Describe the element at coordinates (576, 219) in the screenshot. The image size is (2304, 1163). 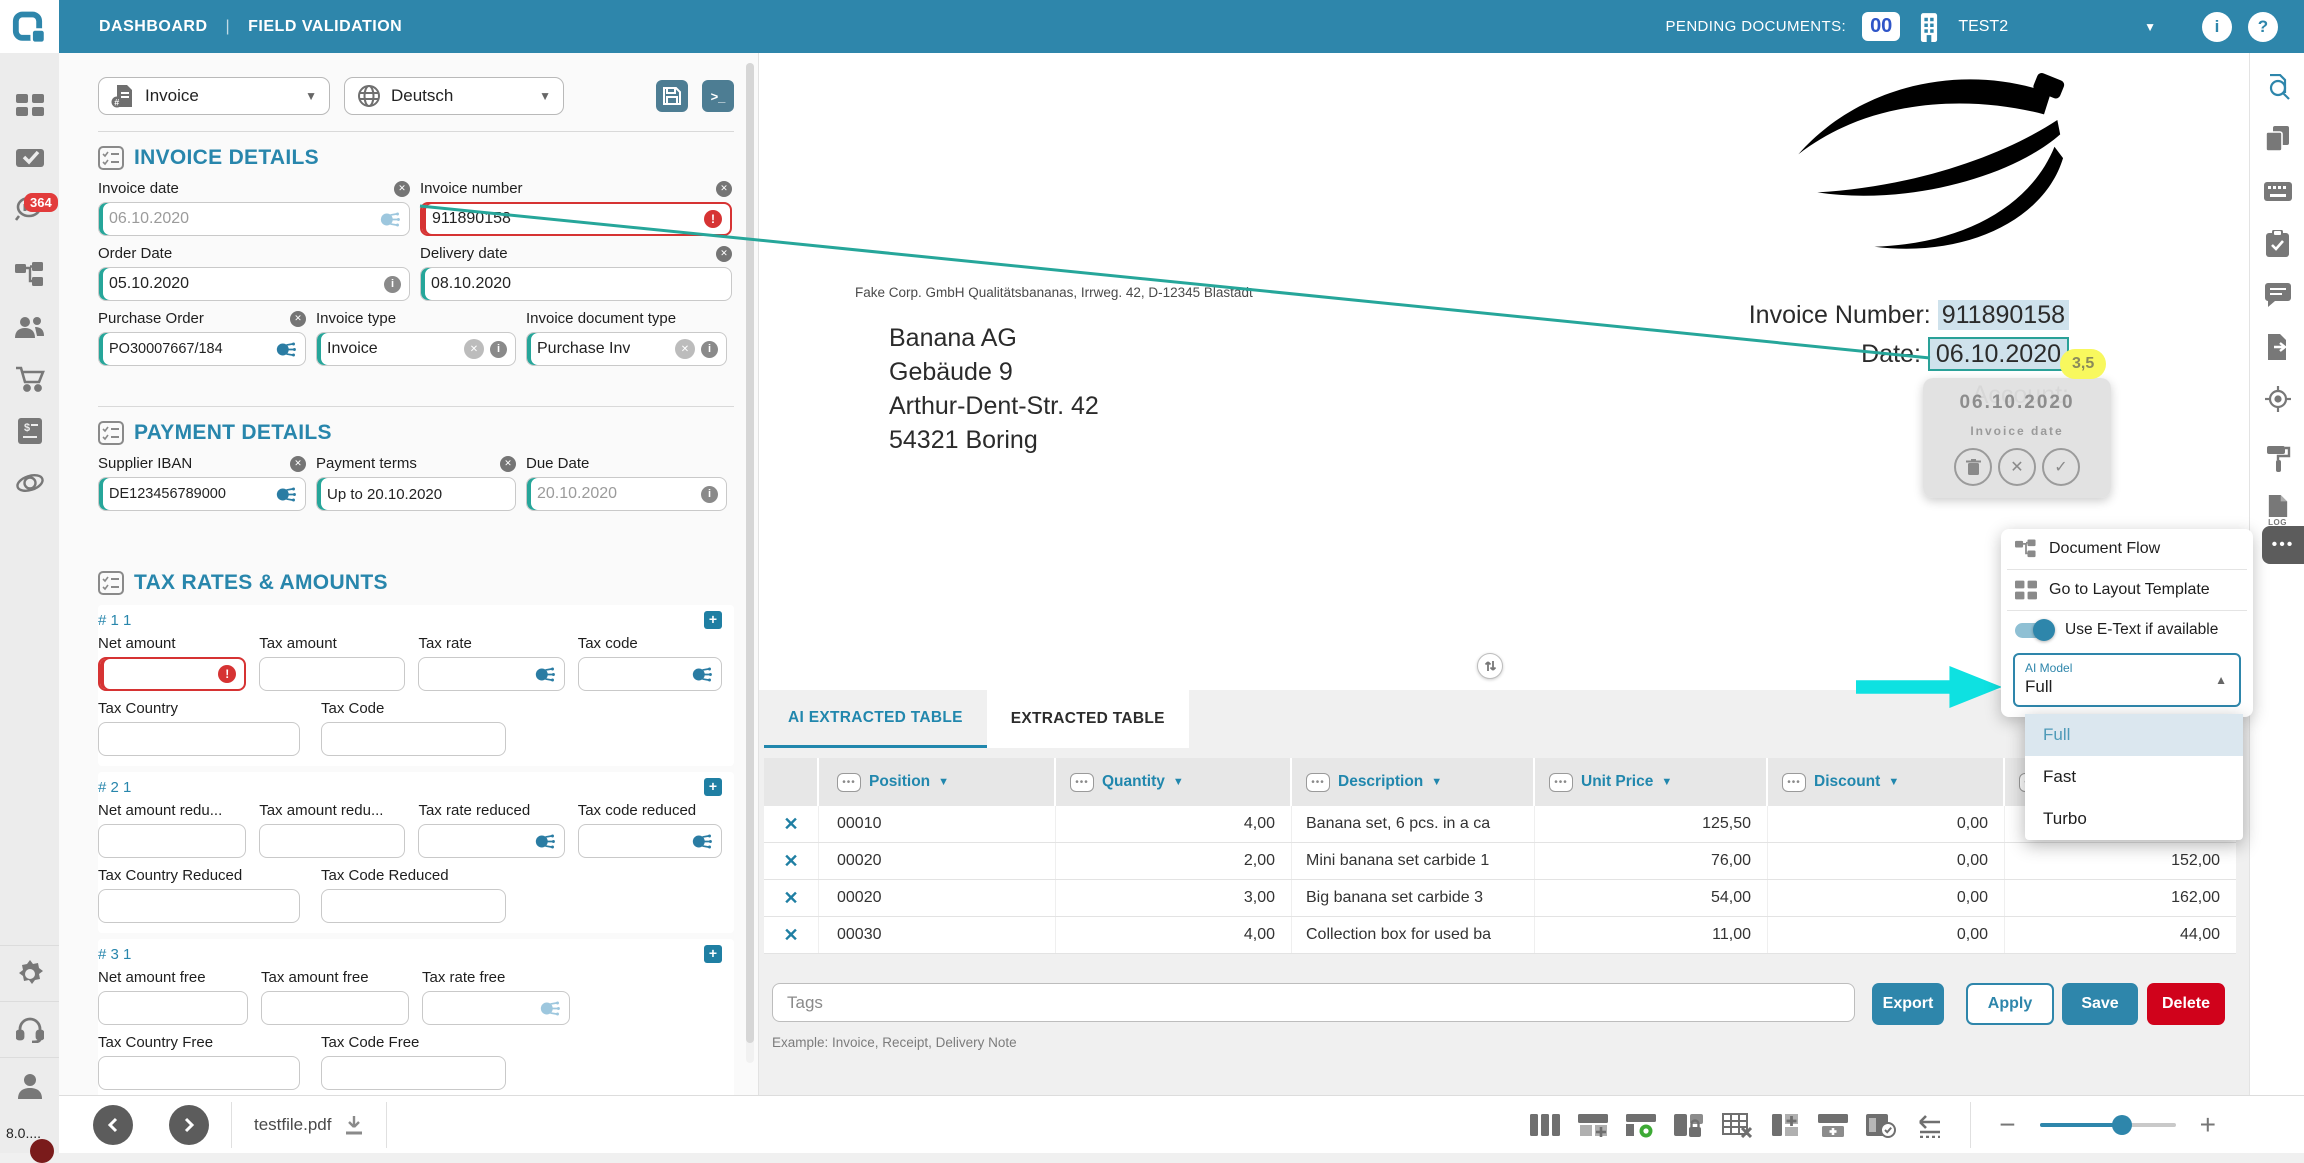
I see `invoice-number-input: 911890158 !` at that location.